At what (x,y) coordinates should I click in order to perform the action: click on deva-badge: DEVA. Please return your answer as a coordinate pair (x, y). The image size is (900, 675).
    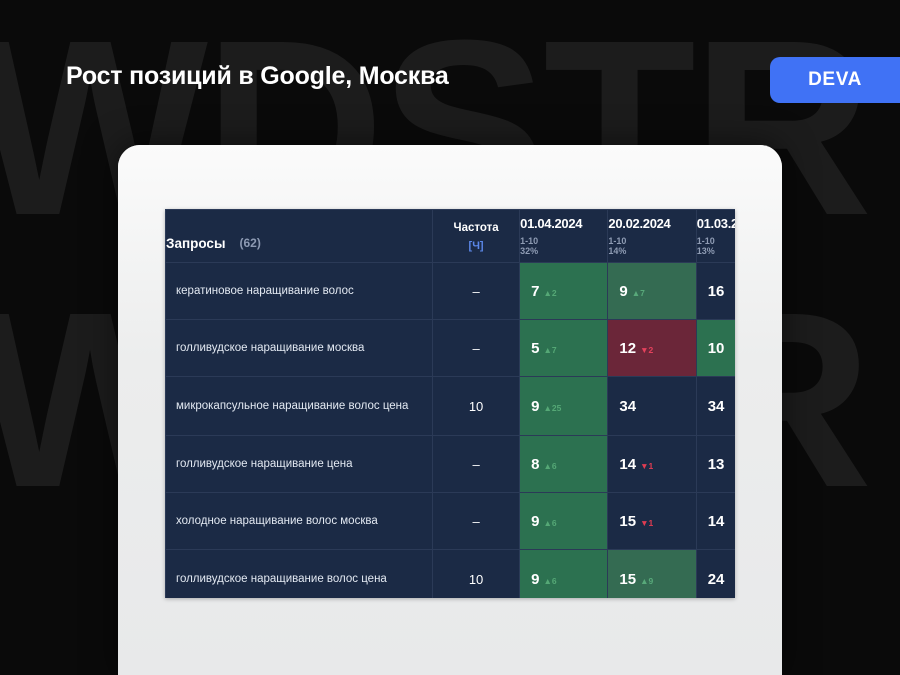
    Looking at the image, I should click on (835, 80).